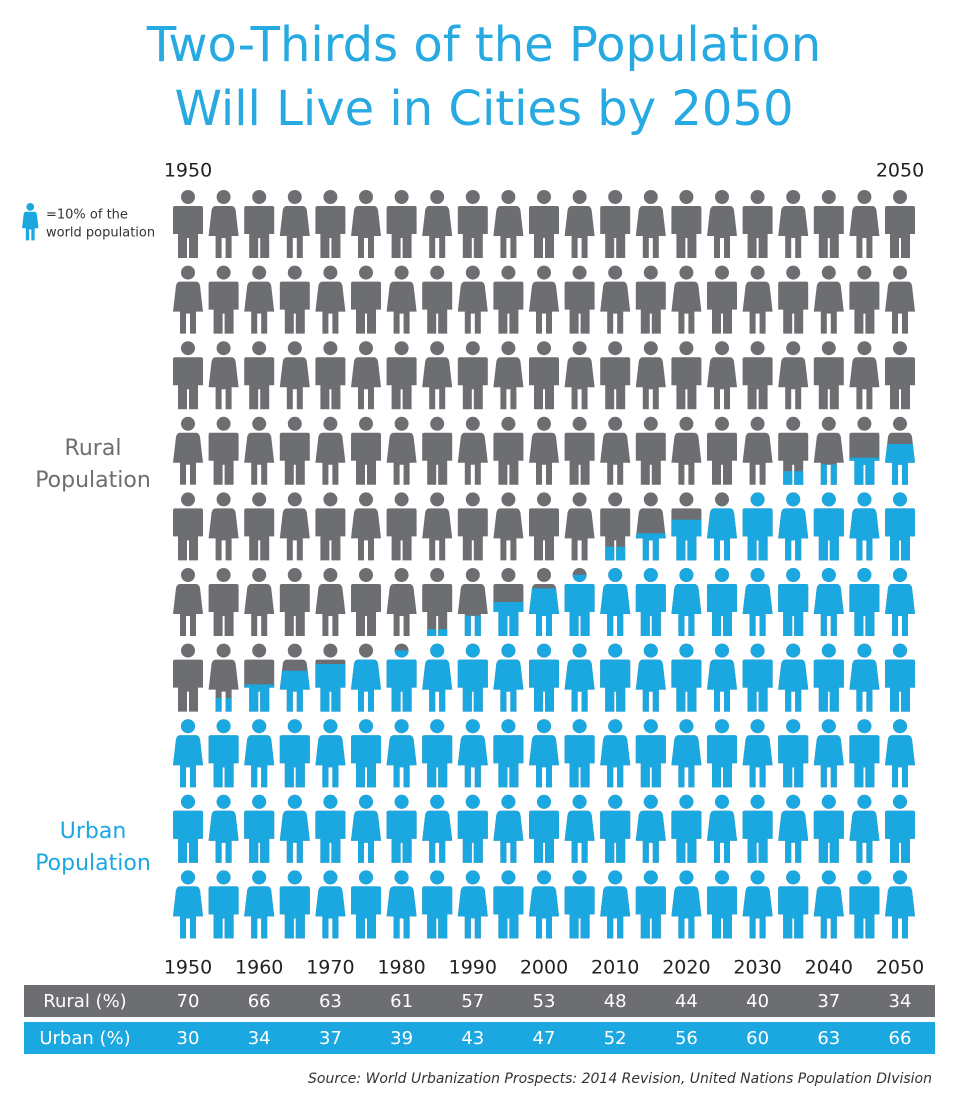 The image size is (960, 1110). I want to click on table-cell: 48, so click(615, 1001).